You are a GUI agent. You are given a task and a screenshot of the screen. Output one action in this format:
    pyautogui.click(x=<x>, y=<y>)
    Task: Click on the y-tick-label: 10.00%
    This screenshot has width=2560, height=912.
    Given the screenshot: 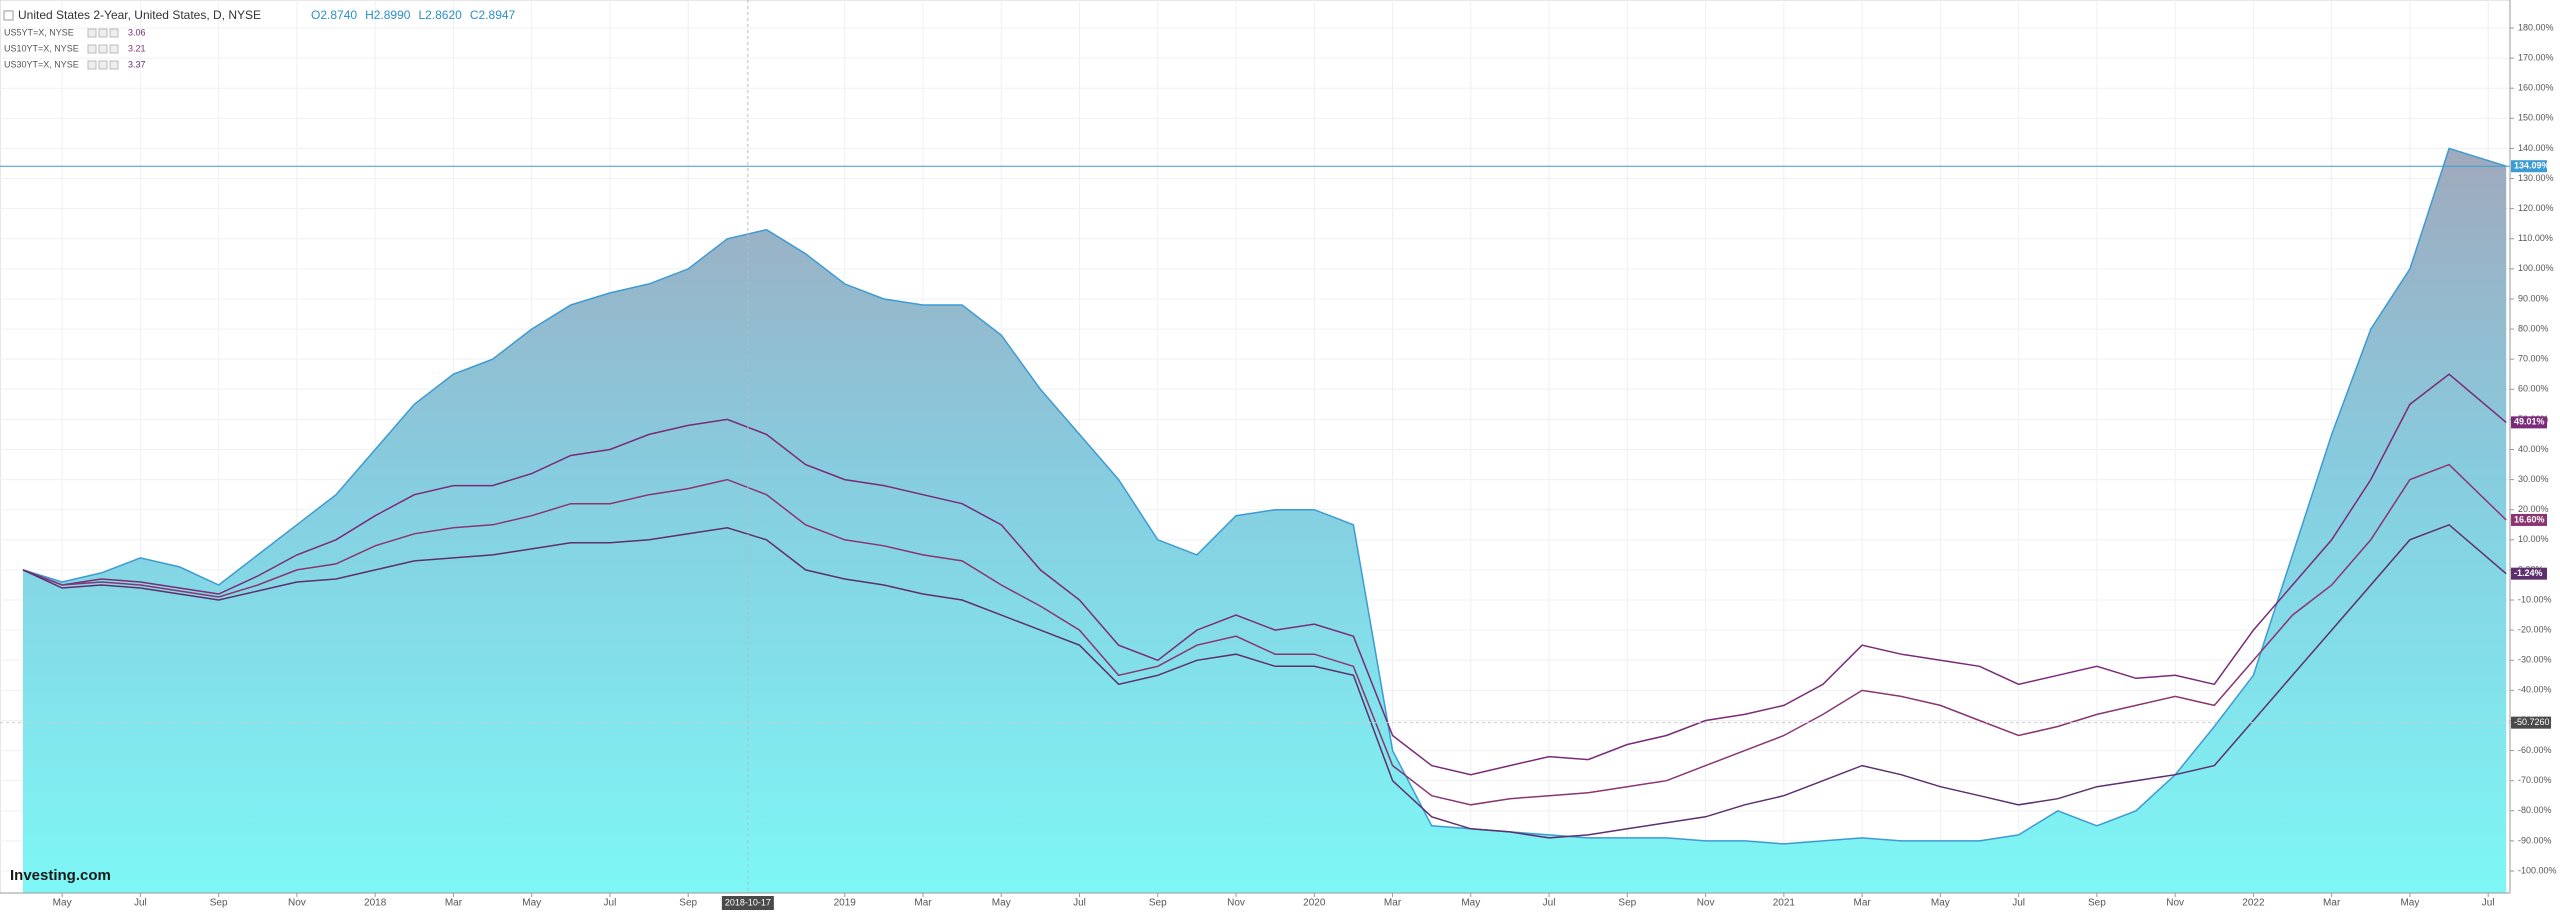 What is the action you would take?
    pyautogui.click(x=2533, y=539)
    